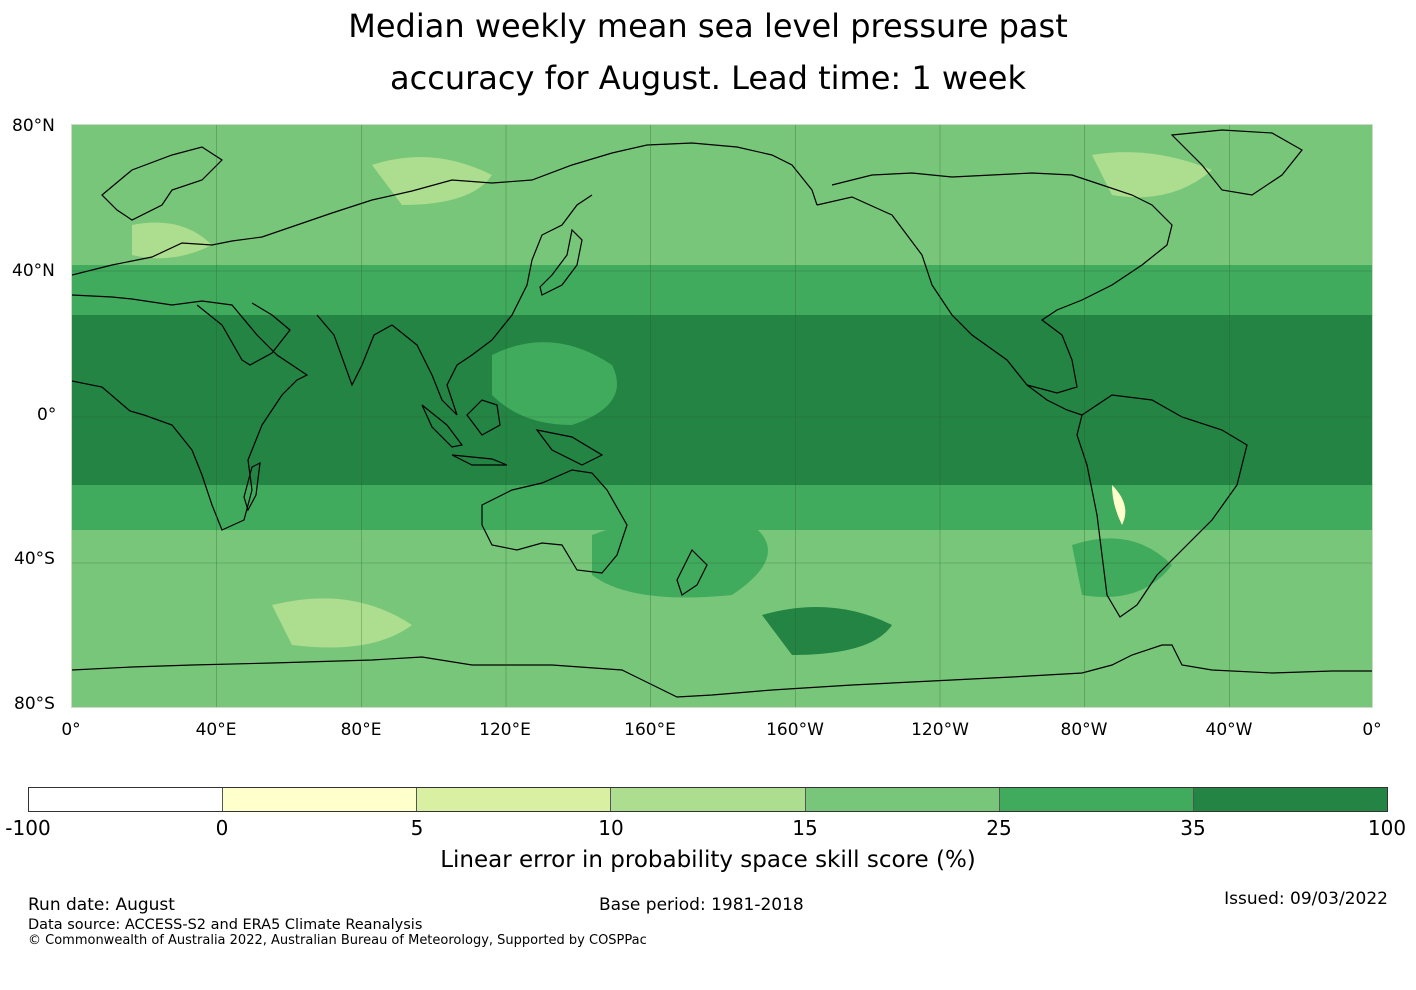 This screenshot has height=990, width=1416. Describe the element at coordinates (28, 828) in the screenshot. I see `colorbar-tick: -100` at that location.